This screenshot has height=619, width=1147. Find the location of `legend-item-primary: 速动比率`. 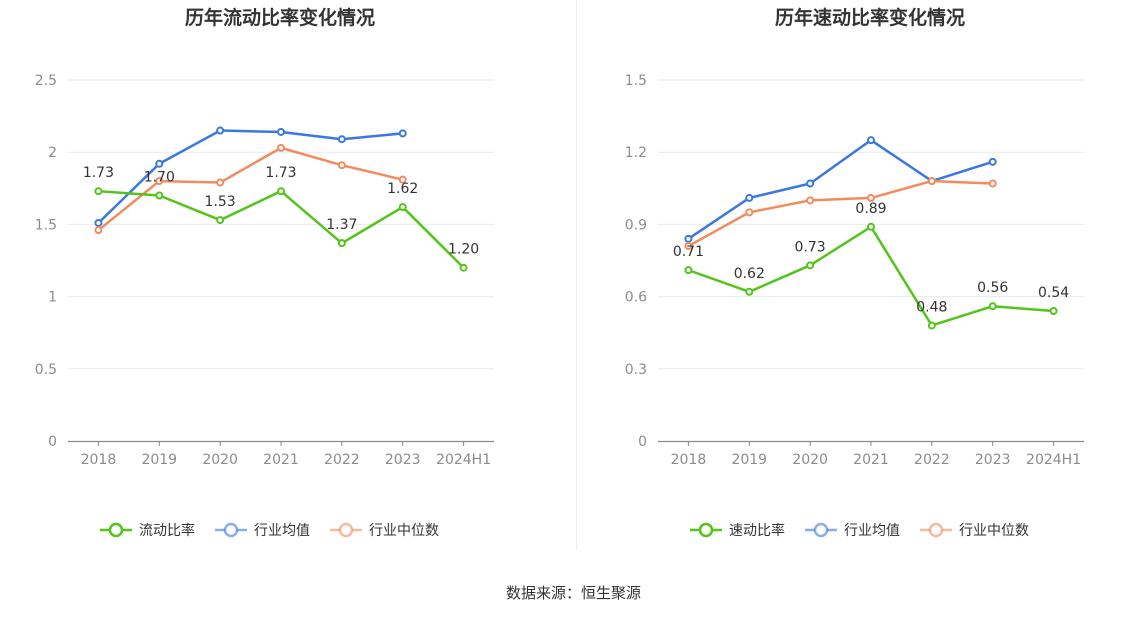

legend-item-primary: 速动比率 is located at coordinates (737, 530).